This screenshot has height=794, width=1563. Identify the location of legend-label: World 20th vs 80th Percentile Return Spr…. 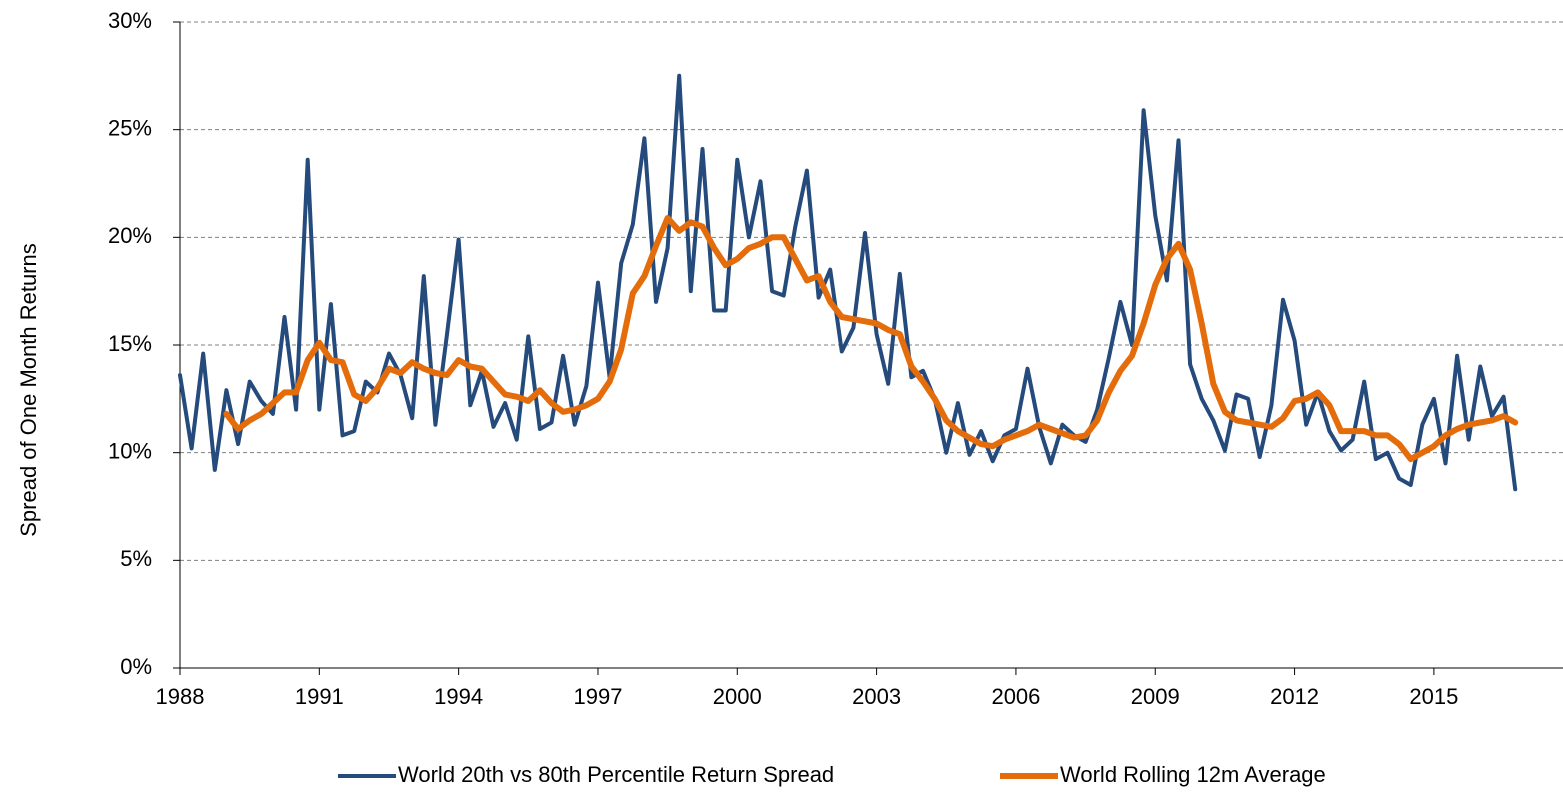
(616, 774).